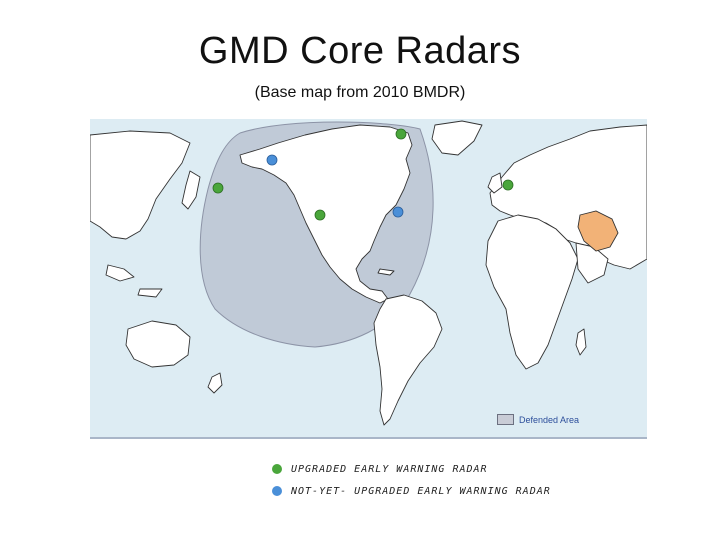 The height and width of the screenshot is (540, 720). What do you see at coordinates (191, 190) in the screenshot?
I see `japan` at bounding box center [191, 190].